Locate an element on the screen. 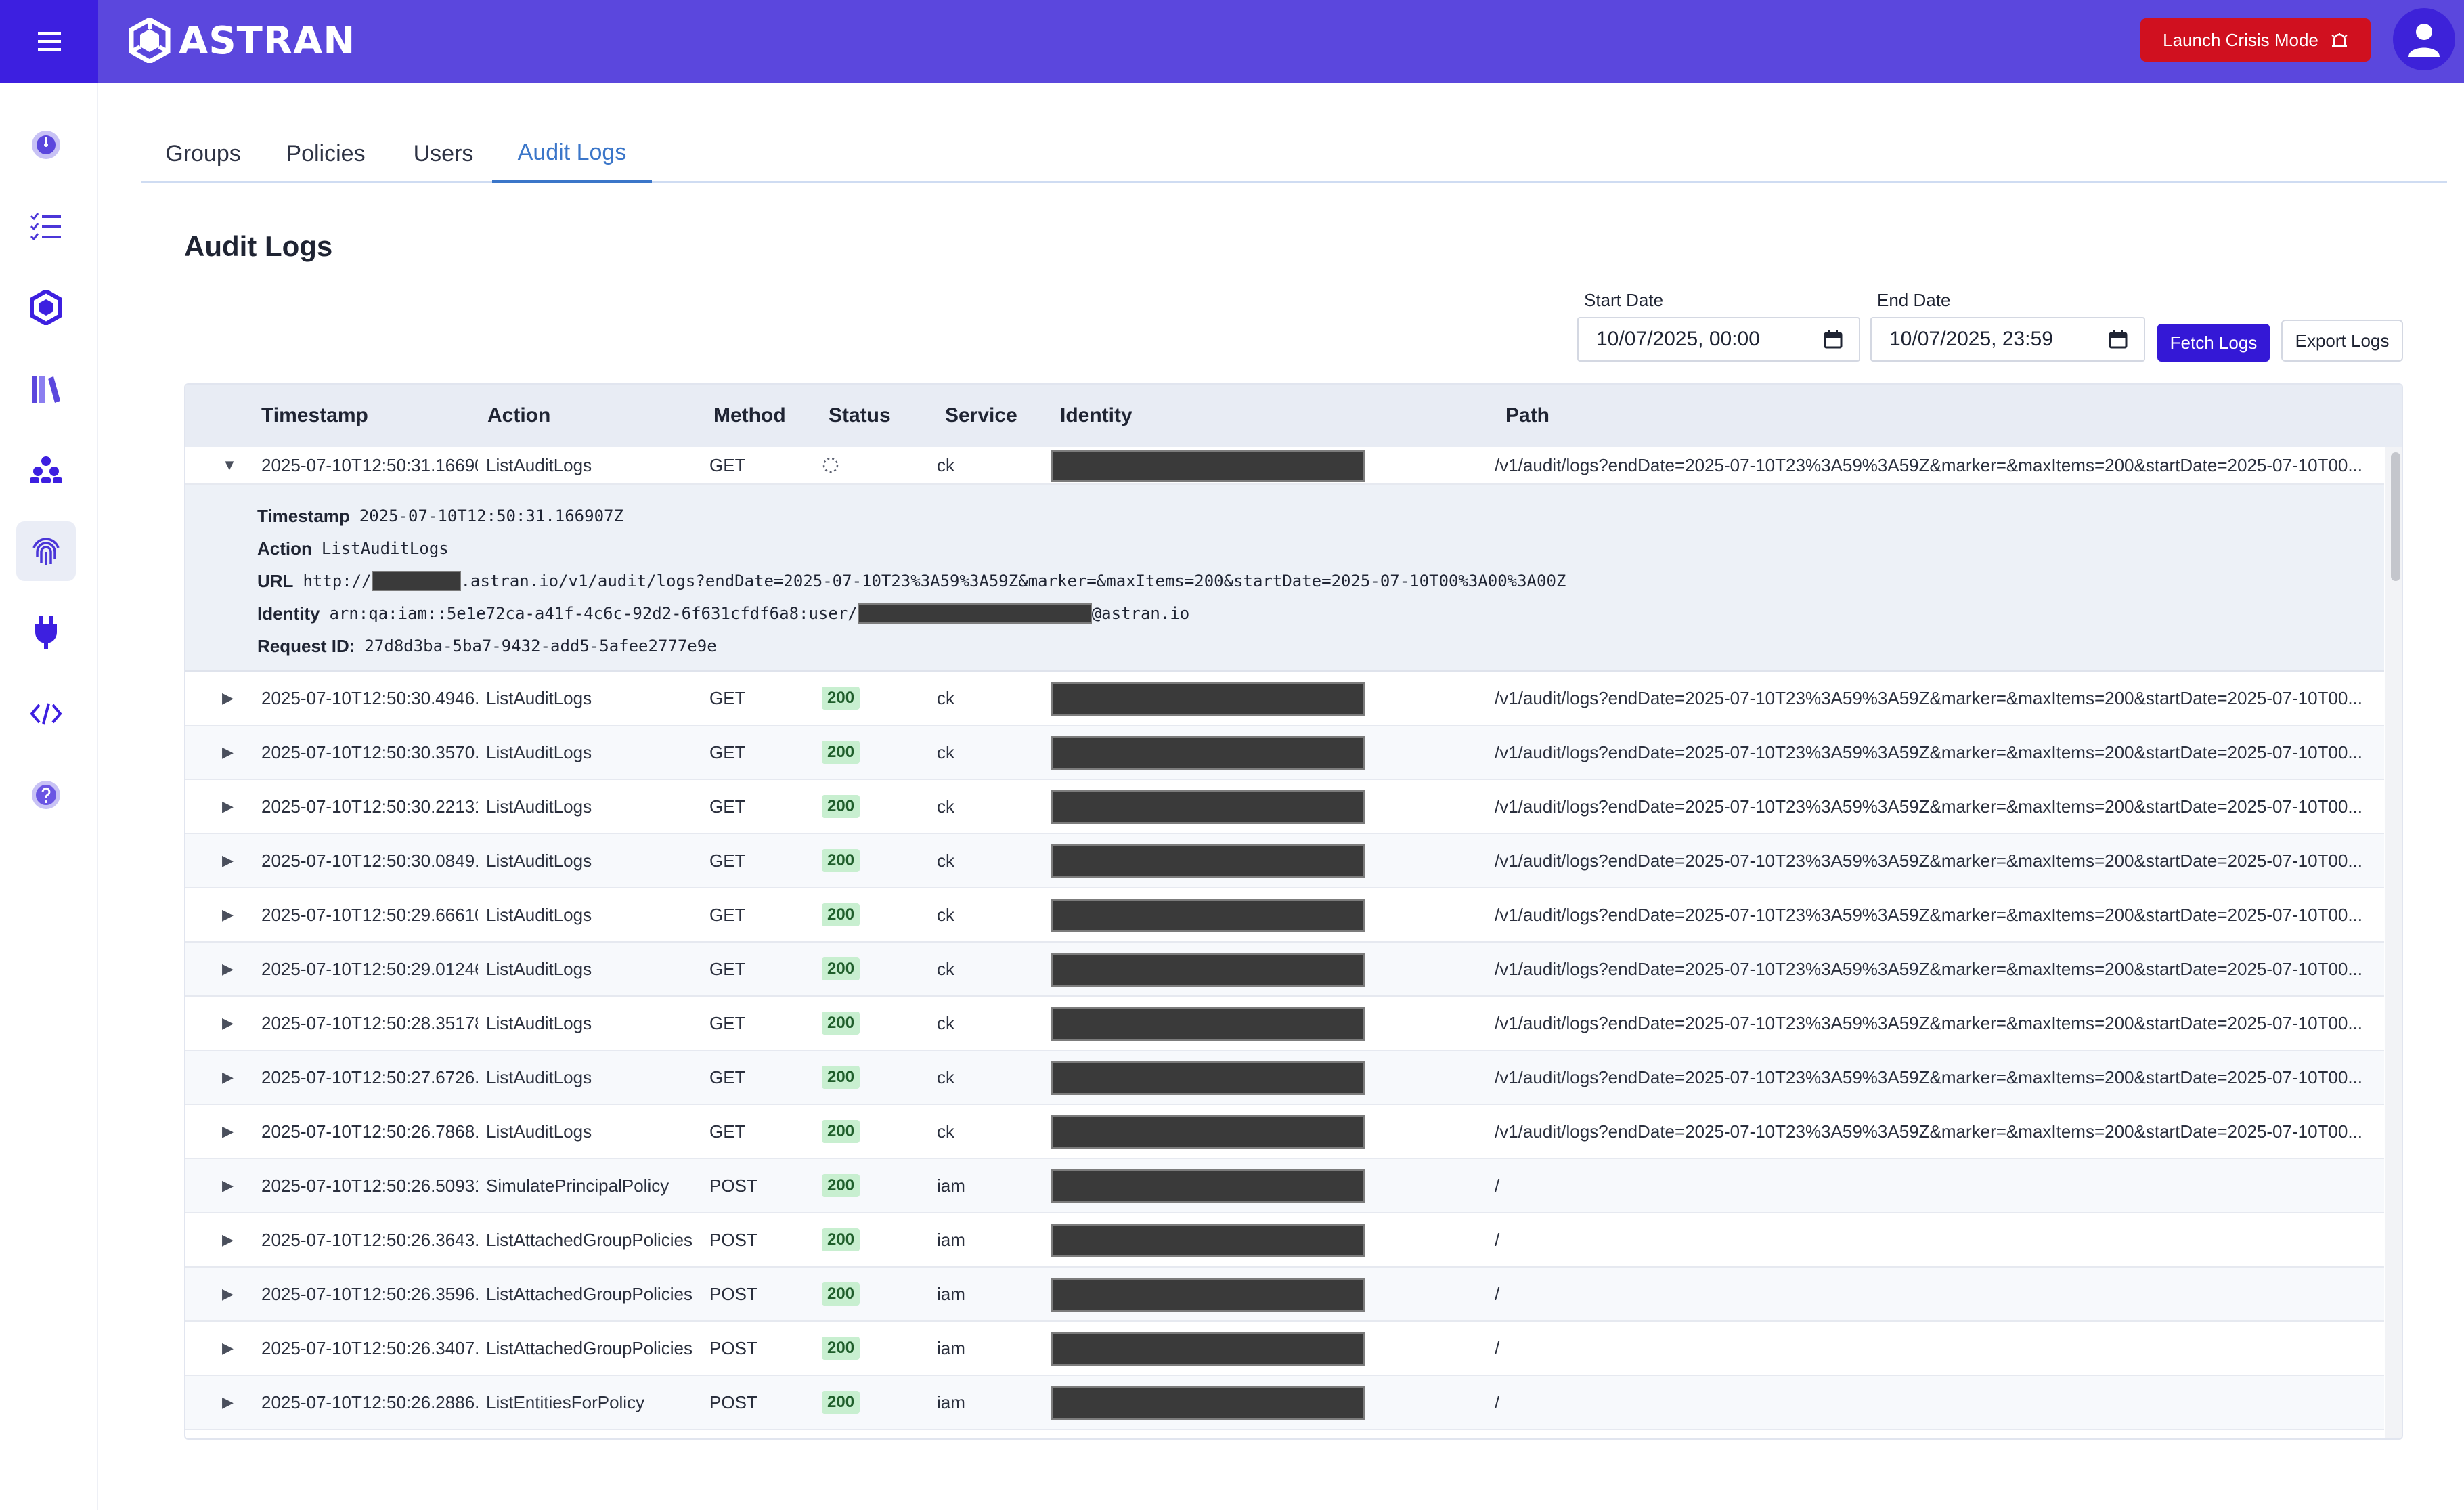 The height and width of the screenshot is (1510, 2464). tab-groups: Groups is located at coordinates (203, 153).